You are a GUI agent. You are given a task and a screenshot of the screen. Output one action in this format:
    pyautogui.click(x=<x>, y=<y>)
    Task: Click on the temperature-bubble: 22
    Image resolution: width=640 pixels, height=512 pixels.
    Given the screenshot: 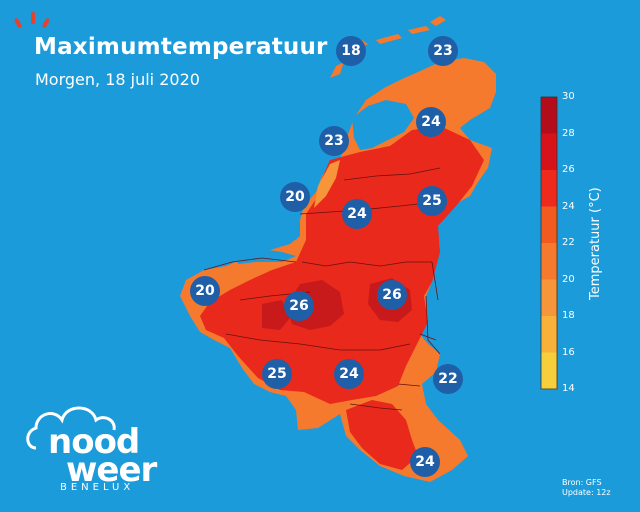 What is the action you would take?
    pyautogui.click(x=448, y=379)
    